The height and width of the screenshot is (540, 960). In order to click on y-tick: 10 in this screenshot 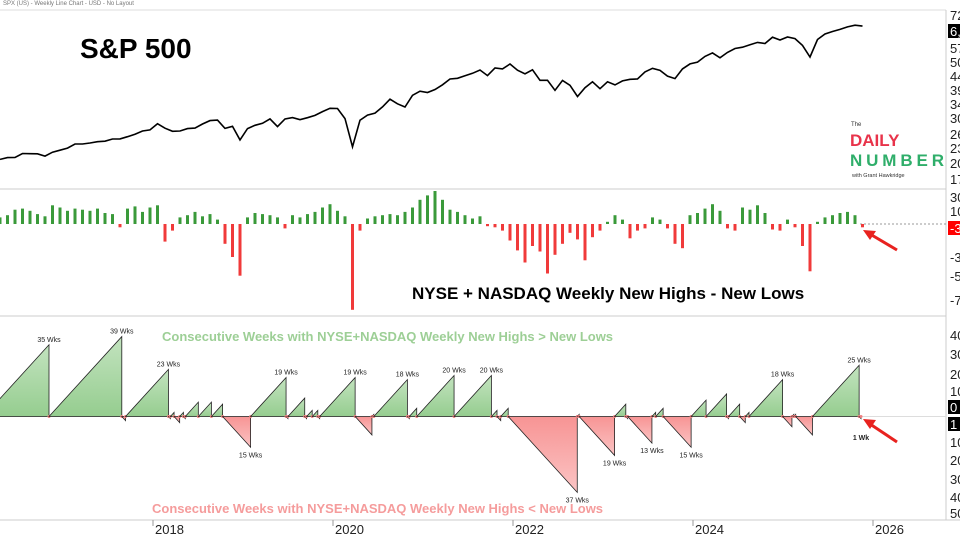, I will do `click(955, 391)`.